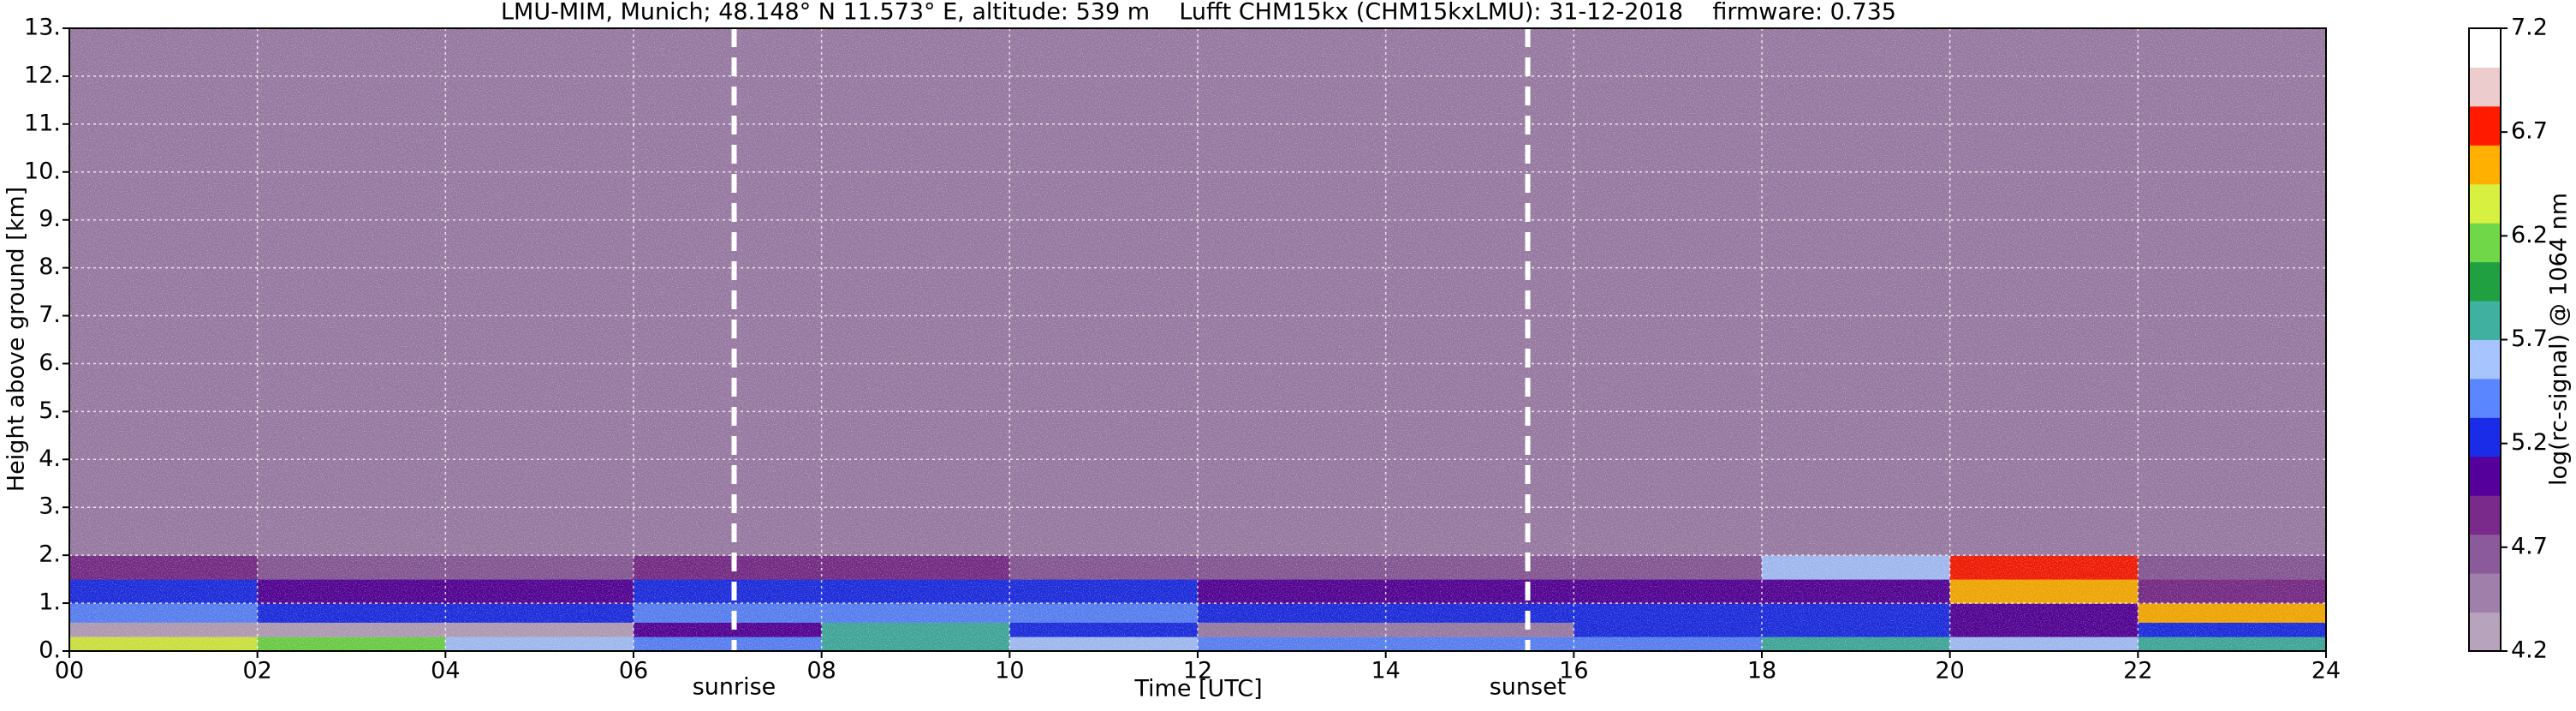  I want to click on y-tick-label: 3., so click(50, 507).